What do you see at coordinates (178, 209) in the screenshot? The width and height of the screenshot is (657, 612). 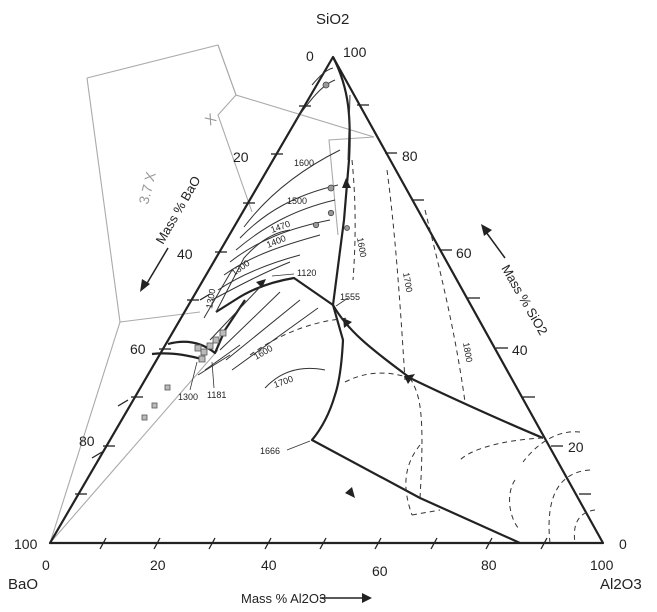 I see `left-axis-title: Mass % BaO` at bounding box center [178, 209].